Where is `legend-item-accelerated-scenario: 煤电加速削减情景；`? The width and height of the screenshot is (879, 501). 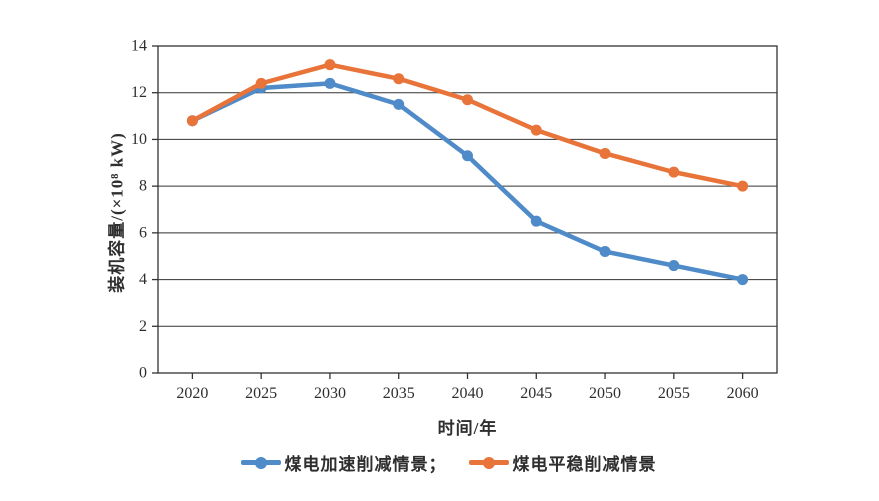
legend-item-accelerated-scenario: 煤电加速削减情景； is located at coordinates (343, 462).